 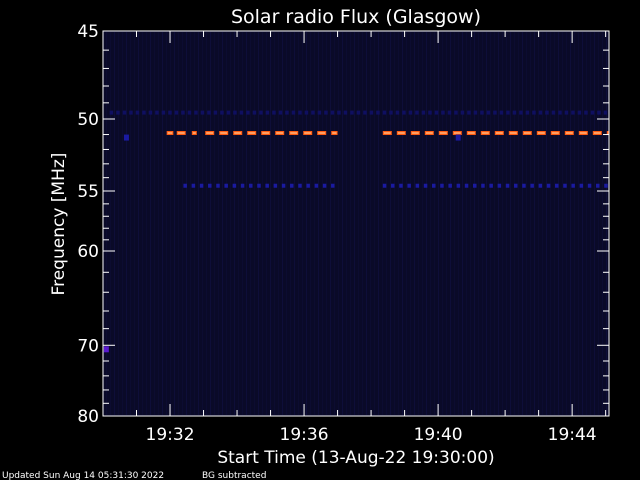 I want to click on y-tick-label: 50, so click(x=88, y=120).